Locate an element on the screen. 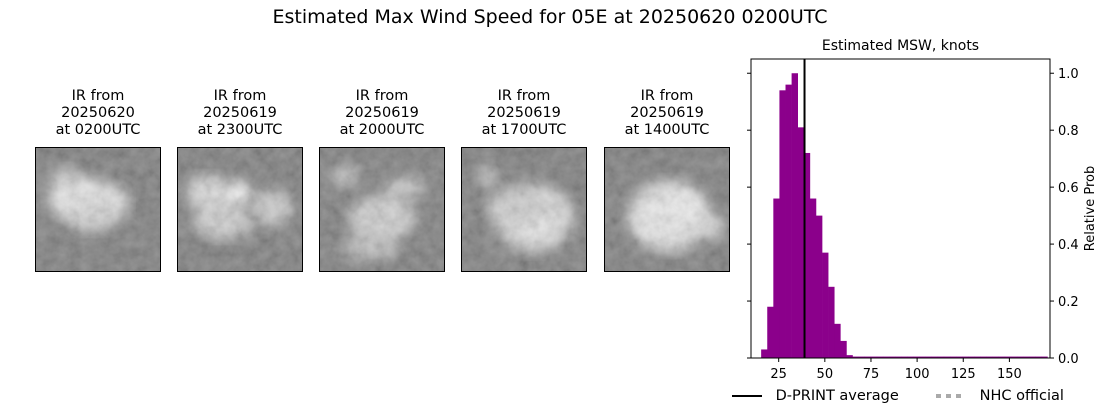  legend-item-dprint: D-PRINT average is located at coordinates (815, 396).